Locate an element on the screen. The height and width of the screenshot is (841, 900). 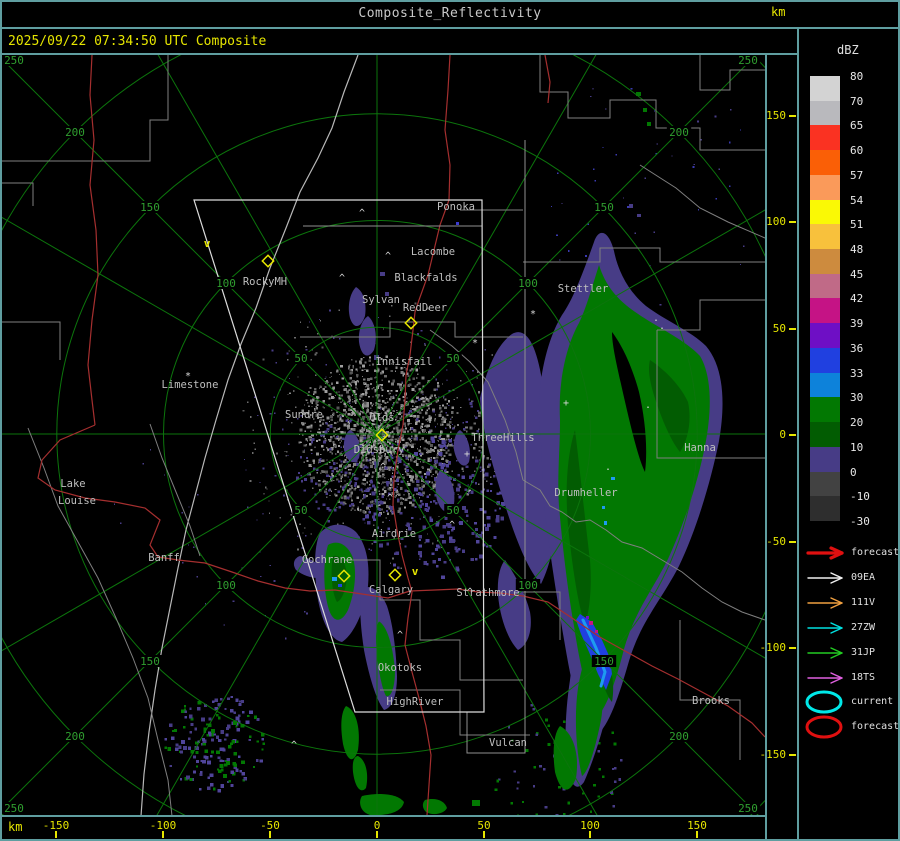
storm-marker-diamond-icon is located at coordinates (382, 435).